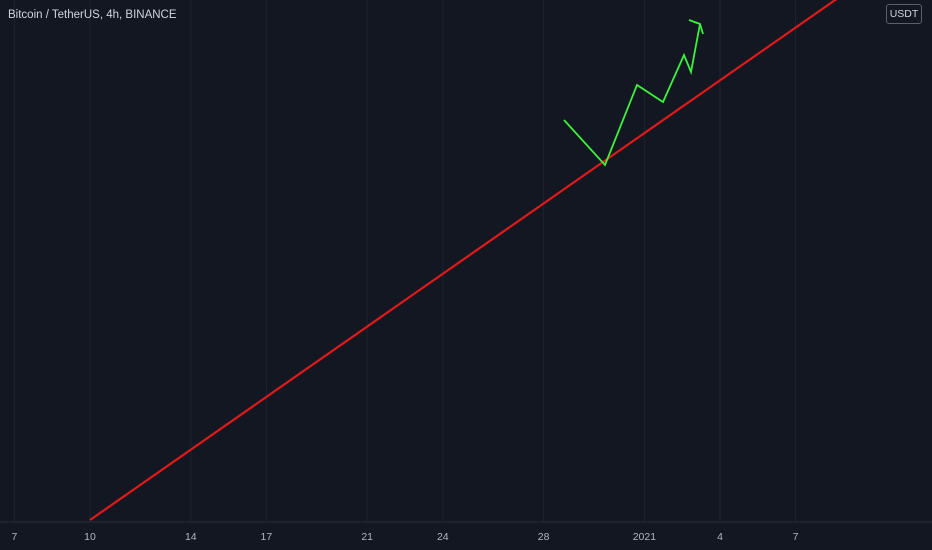  What do you see at coordinates (696, 27) in the screenshot?
I see `projection-arrow` at bounding box center [696, 27].